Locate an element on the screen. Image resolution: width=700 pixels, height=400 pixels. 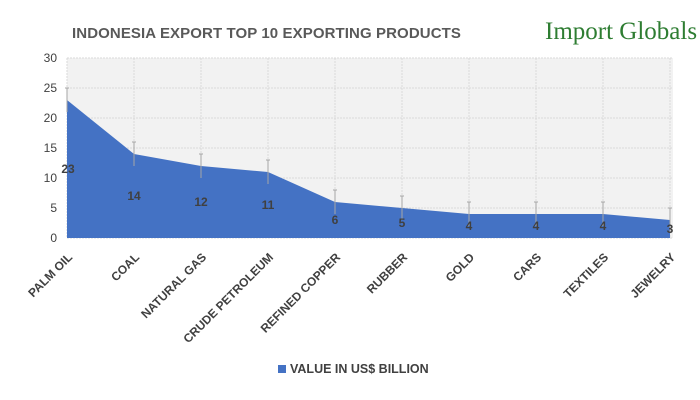
y-tick-label: 20 is located at coordinates (51, 118).